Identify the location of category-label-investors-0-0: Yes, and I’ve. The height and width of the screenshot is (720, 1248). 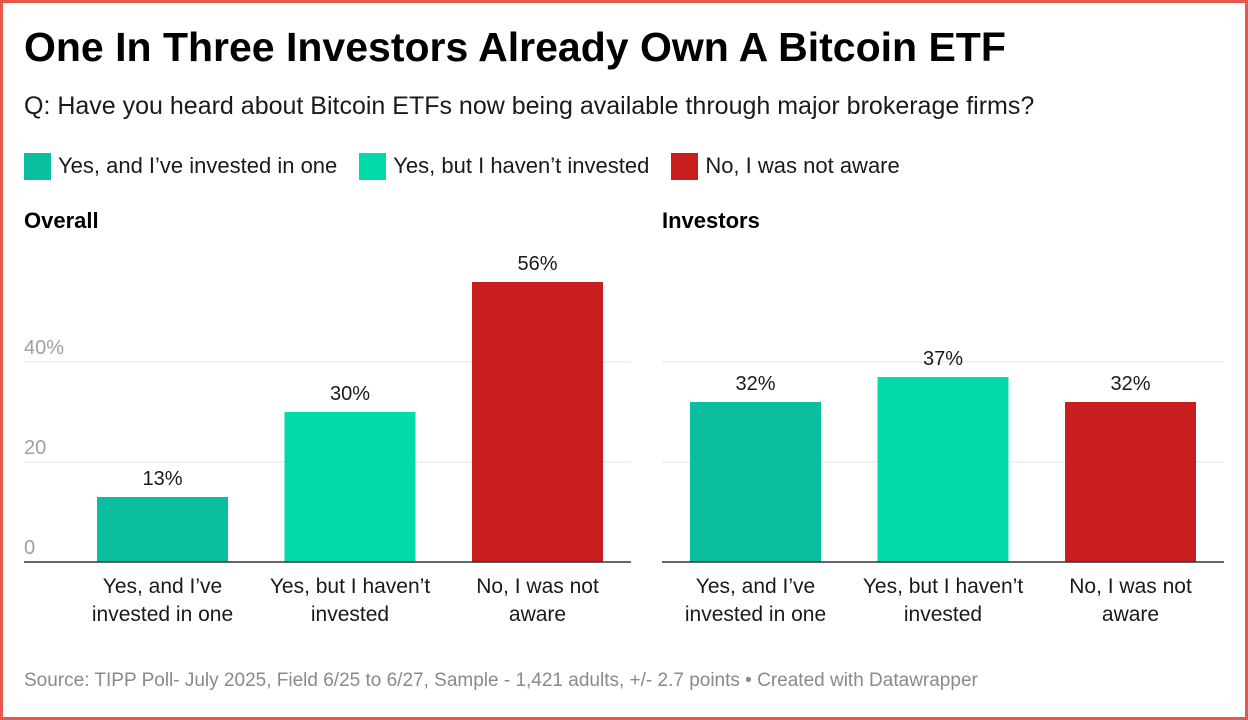
(755, 586).